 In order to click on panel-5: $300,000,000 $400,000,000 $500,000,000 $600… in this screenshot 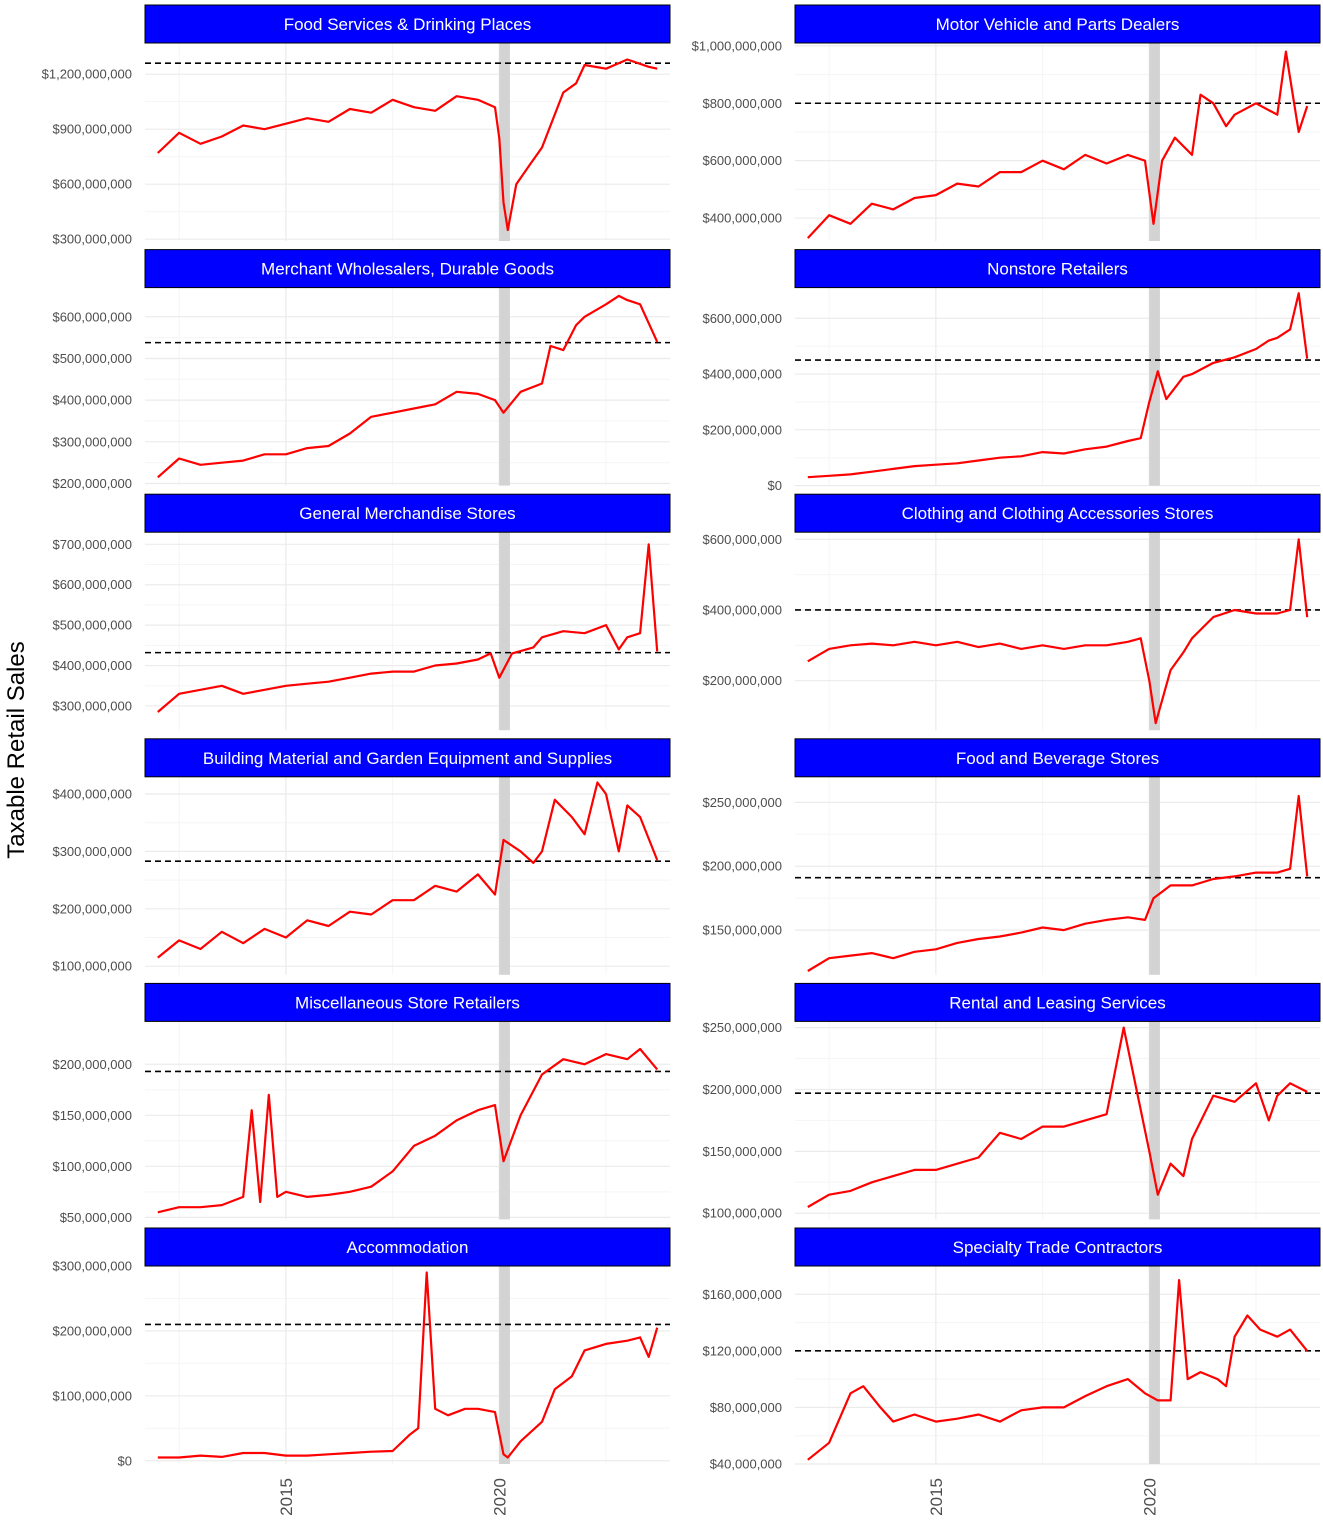, I will do `click(361, 612)`.